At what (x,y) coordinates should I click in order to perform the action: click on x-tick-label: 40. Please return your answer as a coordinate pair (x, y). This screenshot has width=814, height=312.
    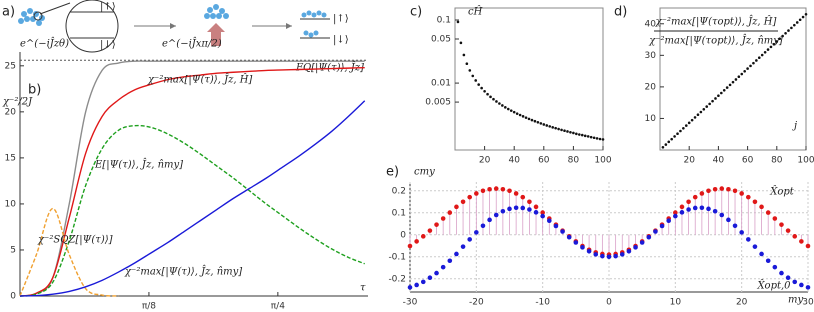
    Looking at the image, I should click on (514, 161).